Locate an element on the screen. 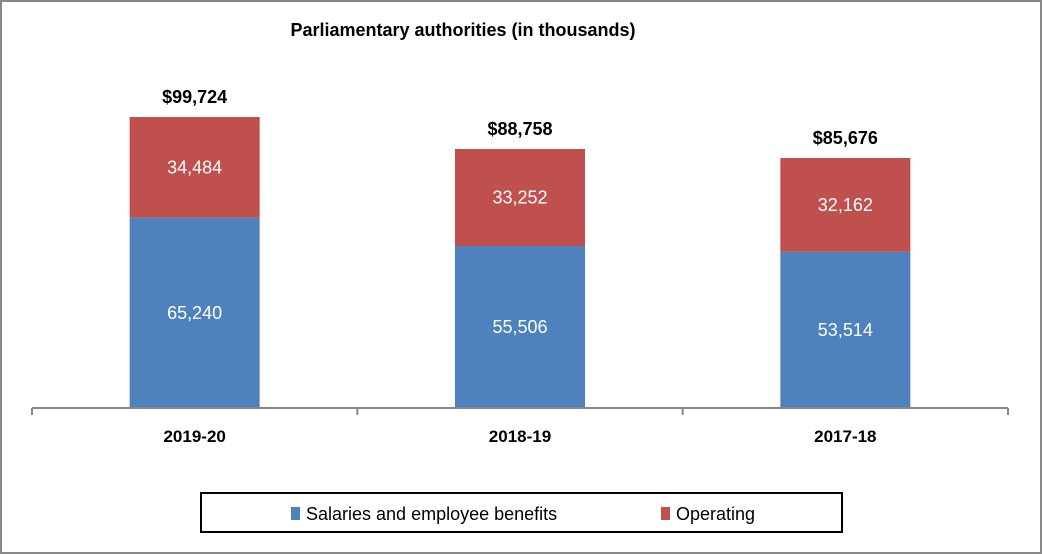 The image size is (1042, 554). data-label: 65,240 is located at coordinates (194, 313).